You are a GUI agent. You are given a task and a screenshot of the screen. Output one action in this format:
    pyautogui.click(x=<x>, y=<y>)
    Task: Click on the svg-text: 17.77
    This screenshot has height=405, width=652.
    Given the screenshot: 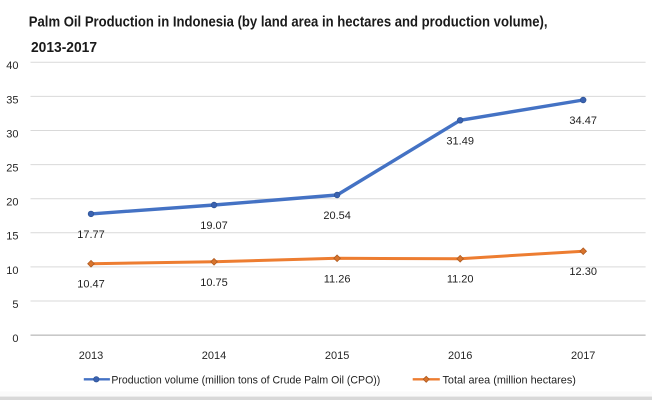 What is the action you would take?
    pyautogui.click(x=91, y=235)
    